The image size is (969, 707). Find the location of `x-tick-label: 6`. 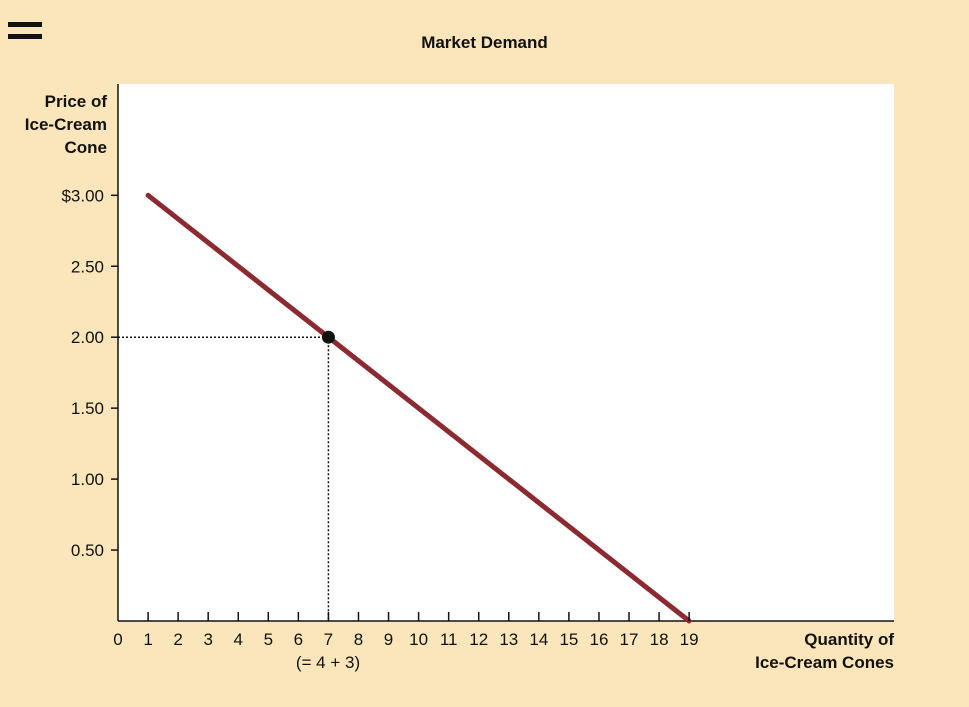

x-tick-label: 6 is located at coordinates (298, 639).